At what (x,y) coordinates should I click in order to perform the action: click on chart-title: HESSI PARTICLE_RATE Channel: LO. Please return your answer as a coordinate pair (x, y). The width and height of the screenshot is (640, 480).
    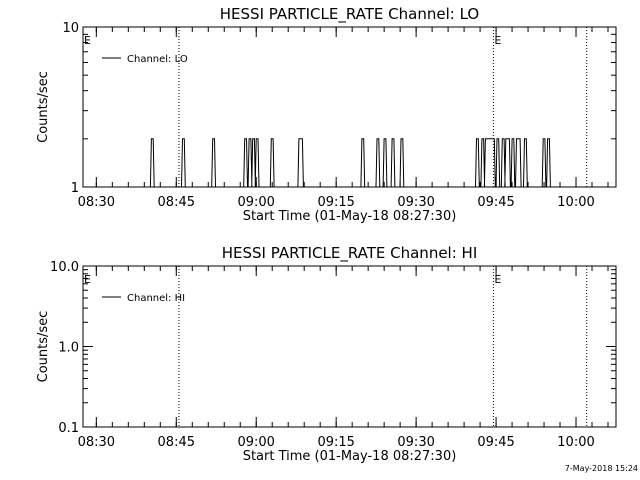
    Looking at the image, I should click on (349, 14).